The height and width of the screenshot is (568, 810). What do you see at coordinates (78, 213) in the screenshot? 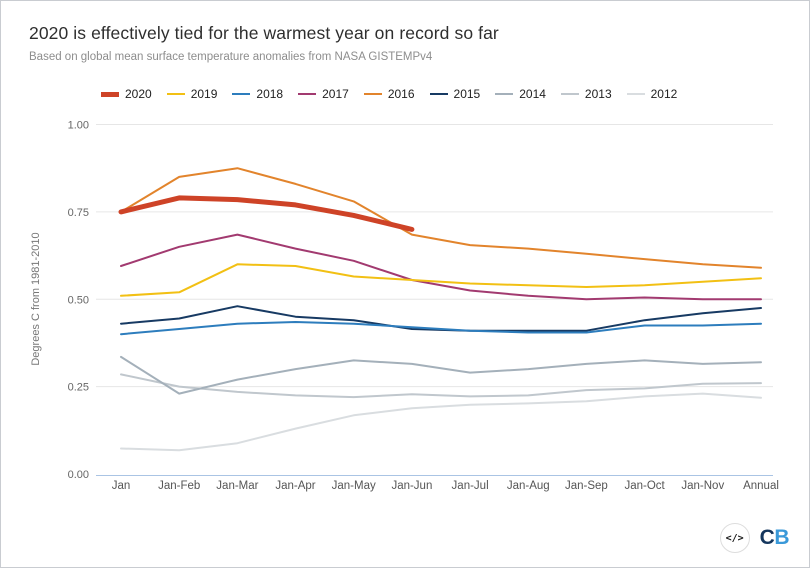
I see `y-tick-label: 0.75` at bounding box center [78, 213].